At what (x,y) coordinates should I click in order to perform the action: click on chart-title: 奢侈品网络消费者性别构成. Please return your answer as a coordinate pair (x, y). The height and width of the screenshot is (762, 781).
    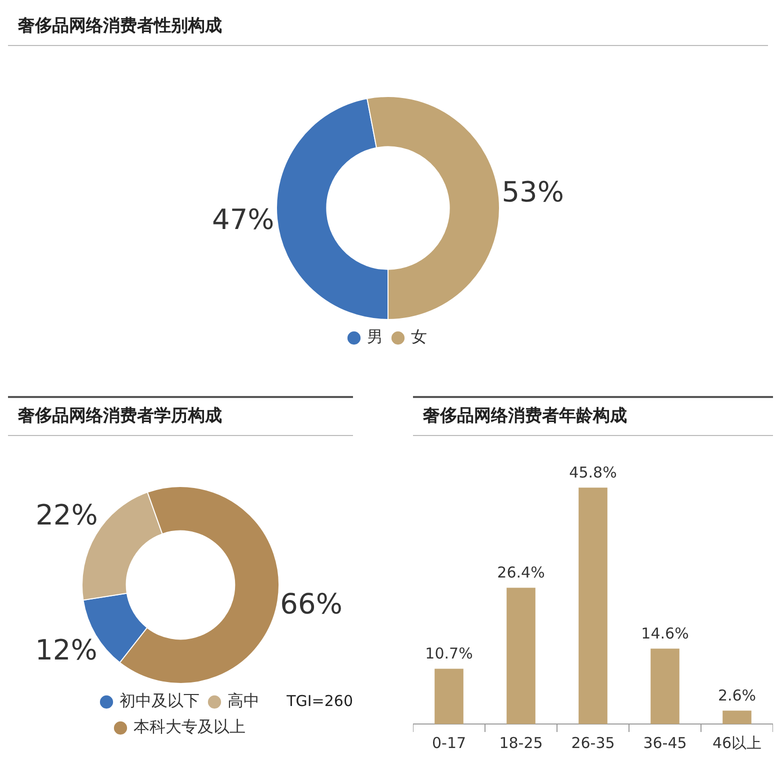
    Looking at the image, I should click on (388, 27).